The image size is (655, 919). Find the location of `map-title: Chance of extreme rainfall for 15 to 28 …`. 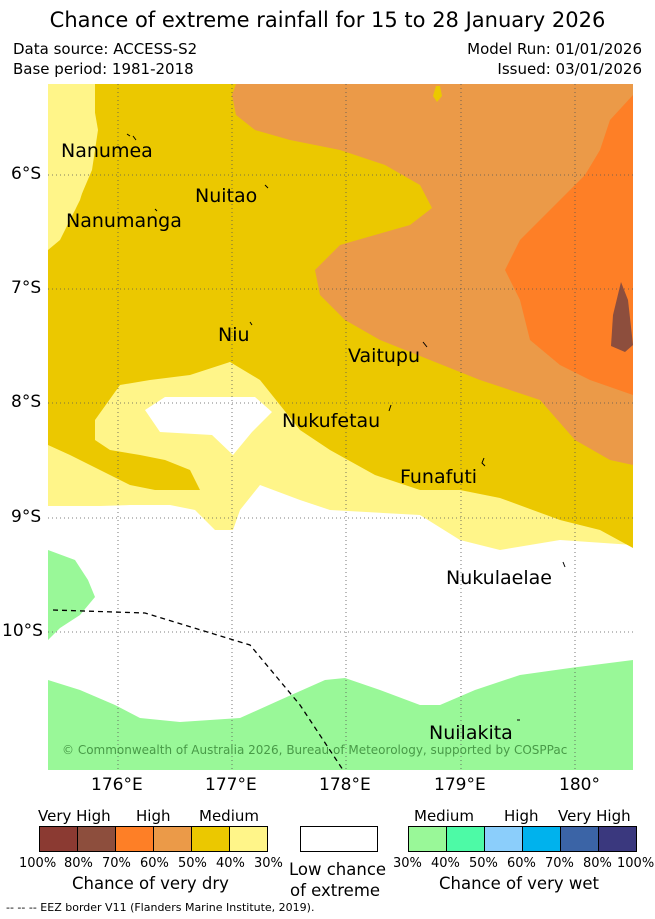

map-title: Chance of extreme rainfall for 15 to 28 … is located at coordinates (327, 20).